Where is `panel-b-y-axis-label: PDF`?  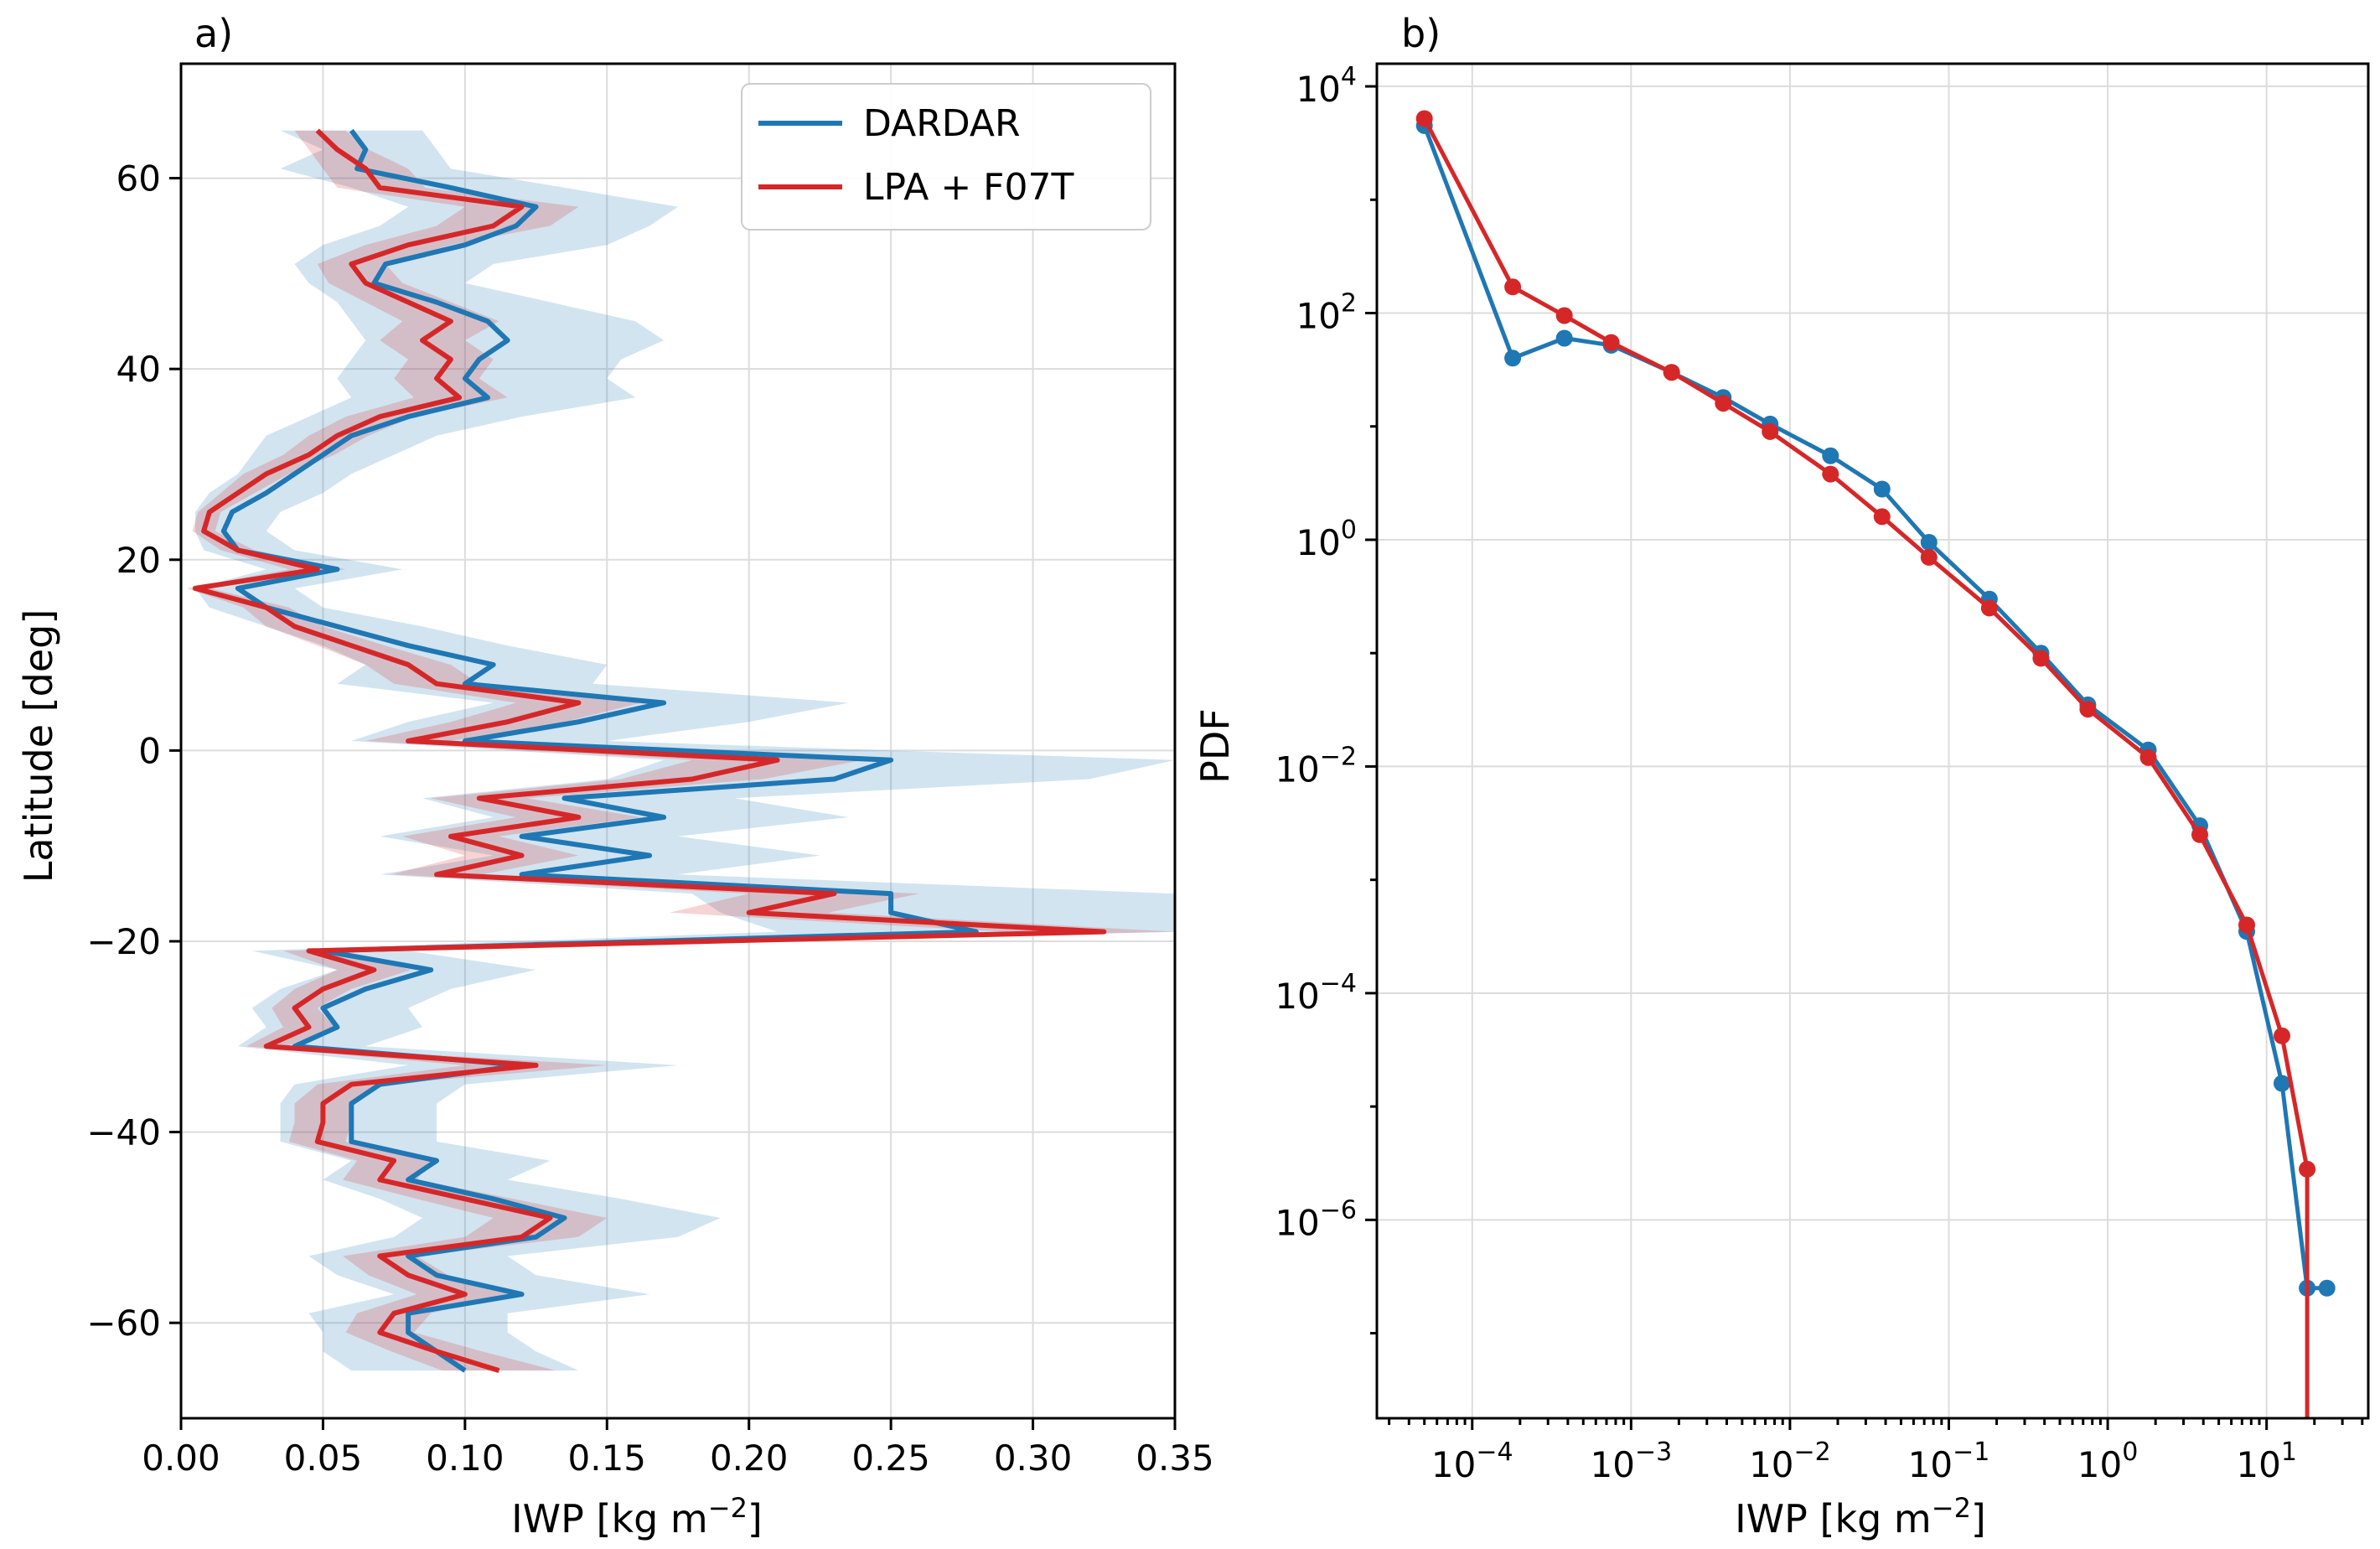 panel-b-y-axis-label: PDF is located at coordinates (1215, 746).